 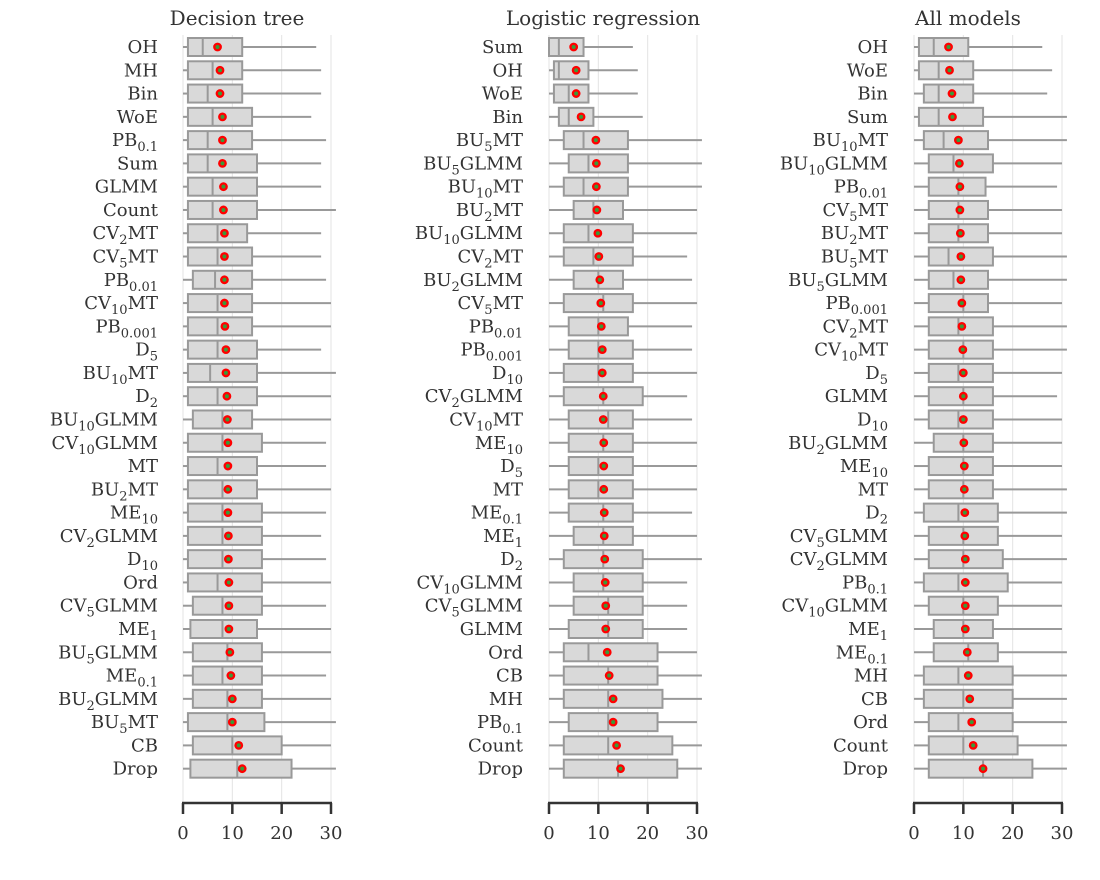 What do you see at coordinates (505, 652) in the screenshot?
I see `row-label-main: Ord` at bounding box center [505, 652].